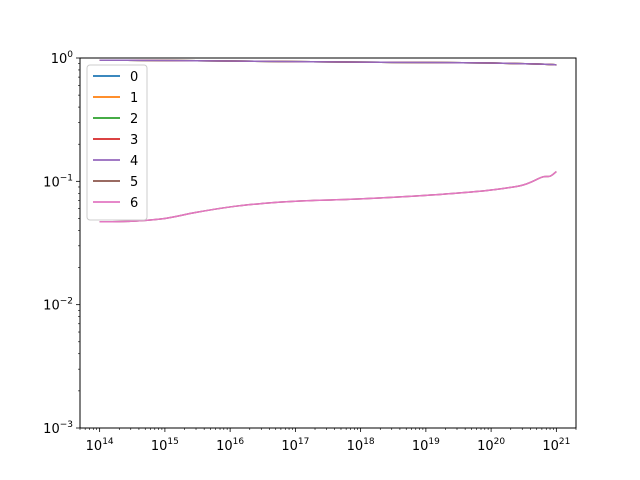 Image resolution: width=640 pixels, height=480 pixels. What do you see at coordinates (134, 203) in the screenshot?
I see `legend-label-6: 6` at bounding box center [134, 203].